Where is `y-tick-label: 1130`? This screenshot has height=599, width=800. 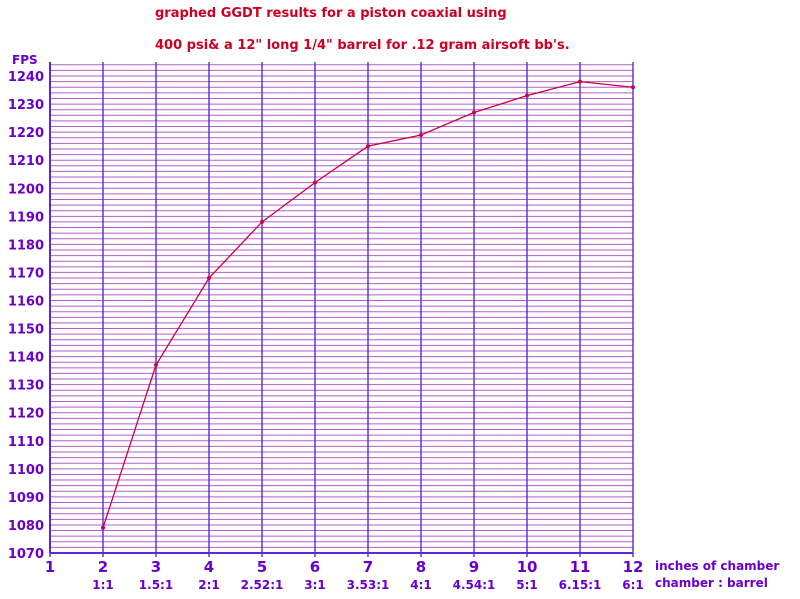 y-tick-label: 1130 is located at coordinates (26, 386).